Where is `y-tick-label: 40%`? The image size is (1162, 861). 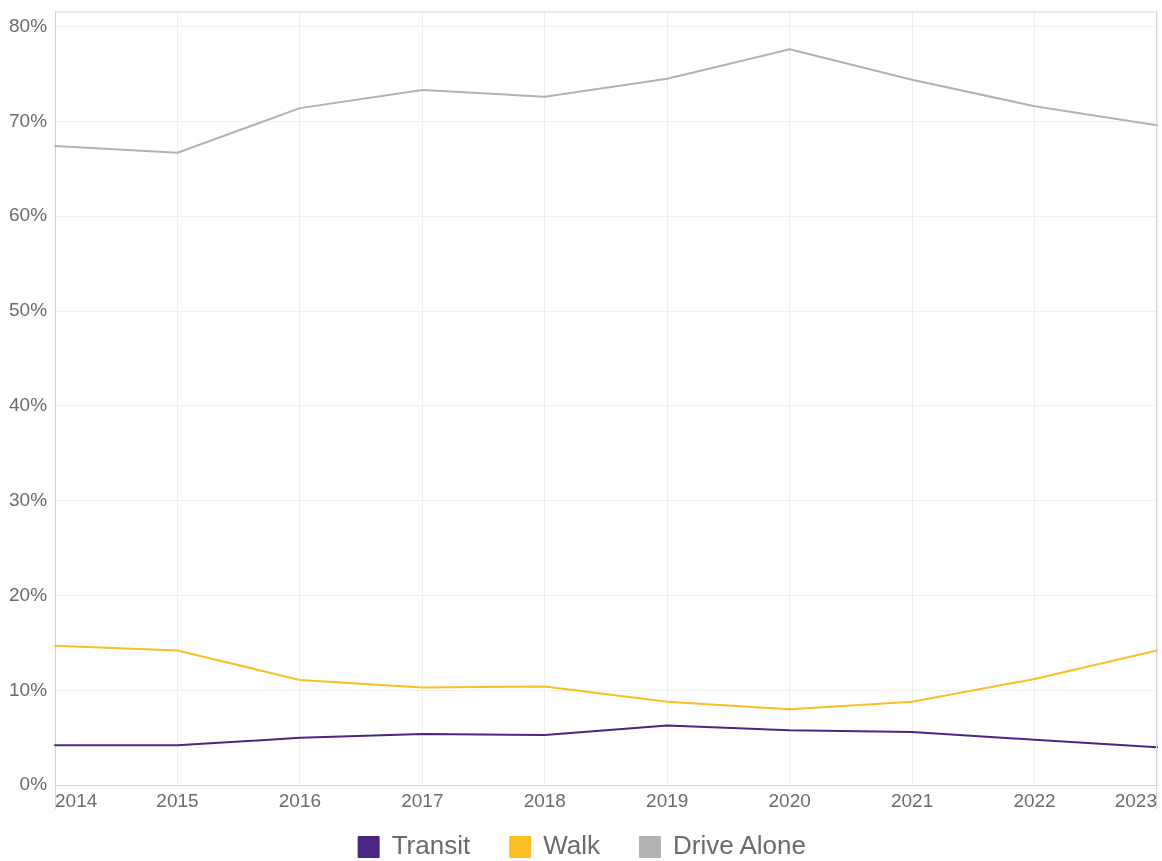
y-tick-label: 40% is located at coordinates (28, 405).